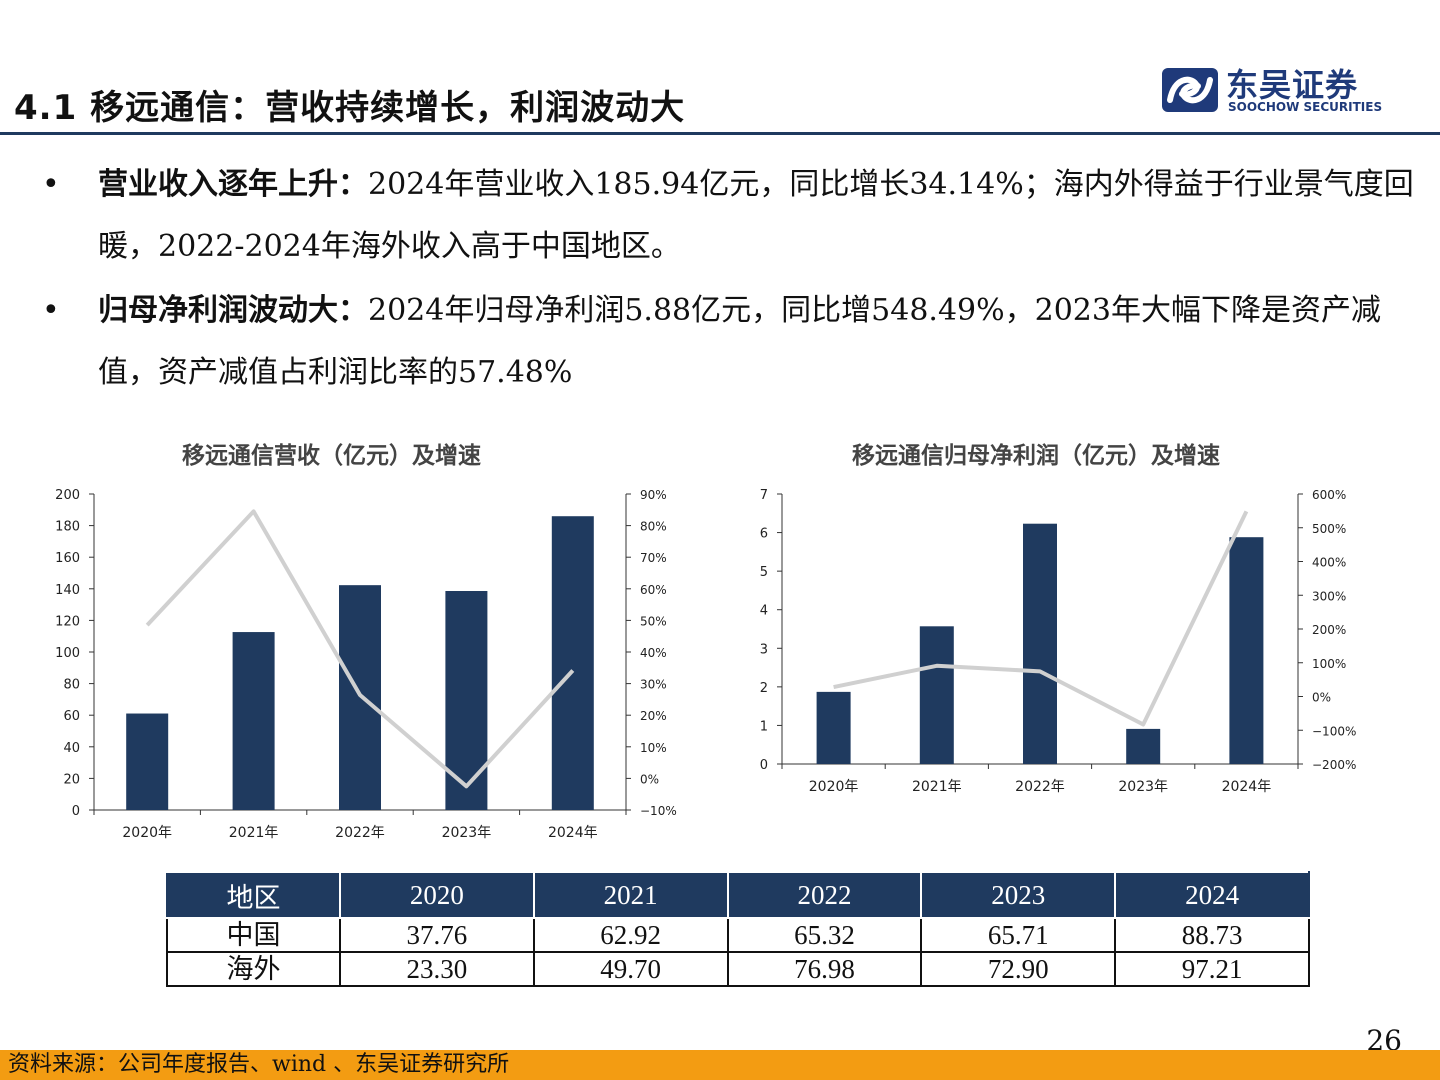 This screenshot has width=1440, height=1080. Describe the element at coordinates (1292, 85) in the screenshot. I see `logo-chinese-name: 东吴证券` at that location.